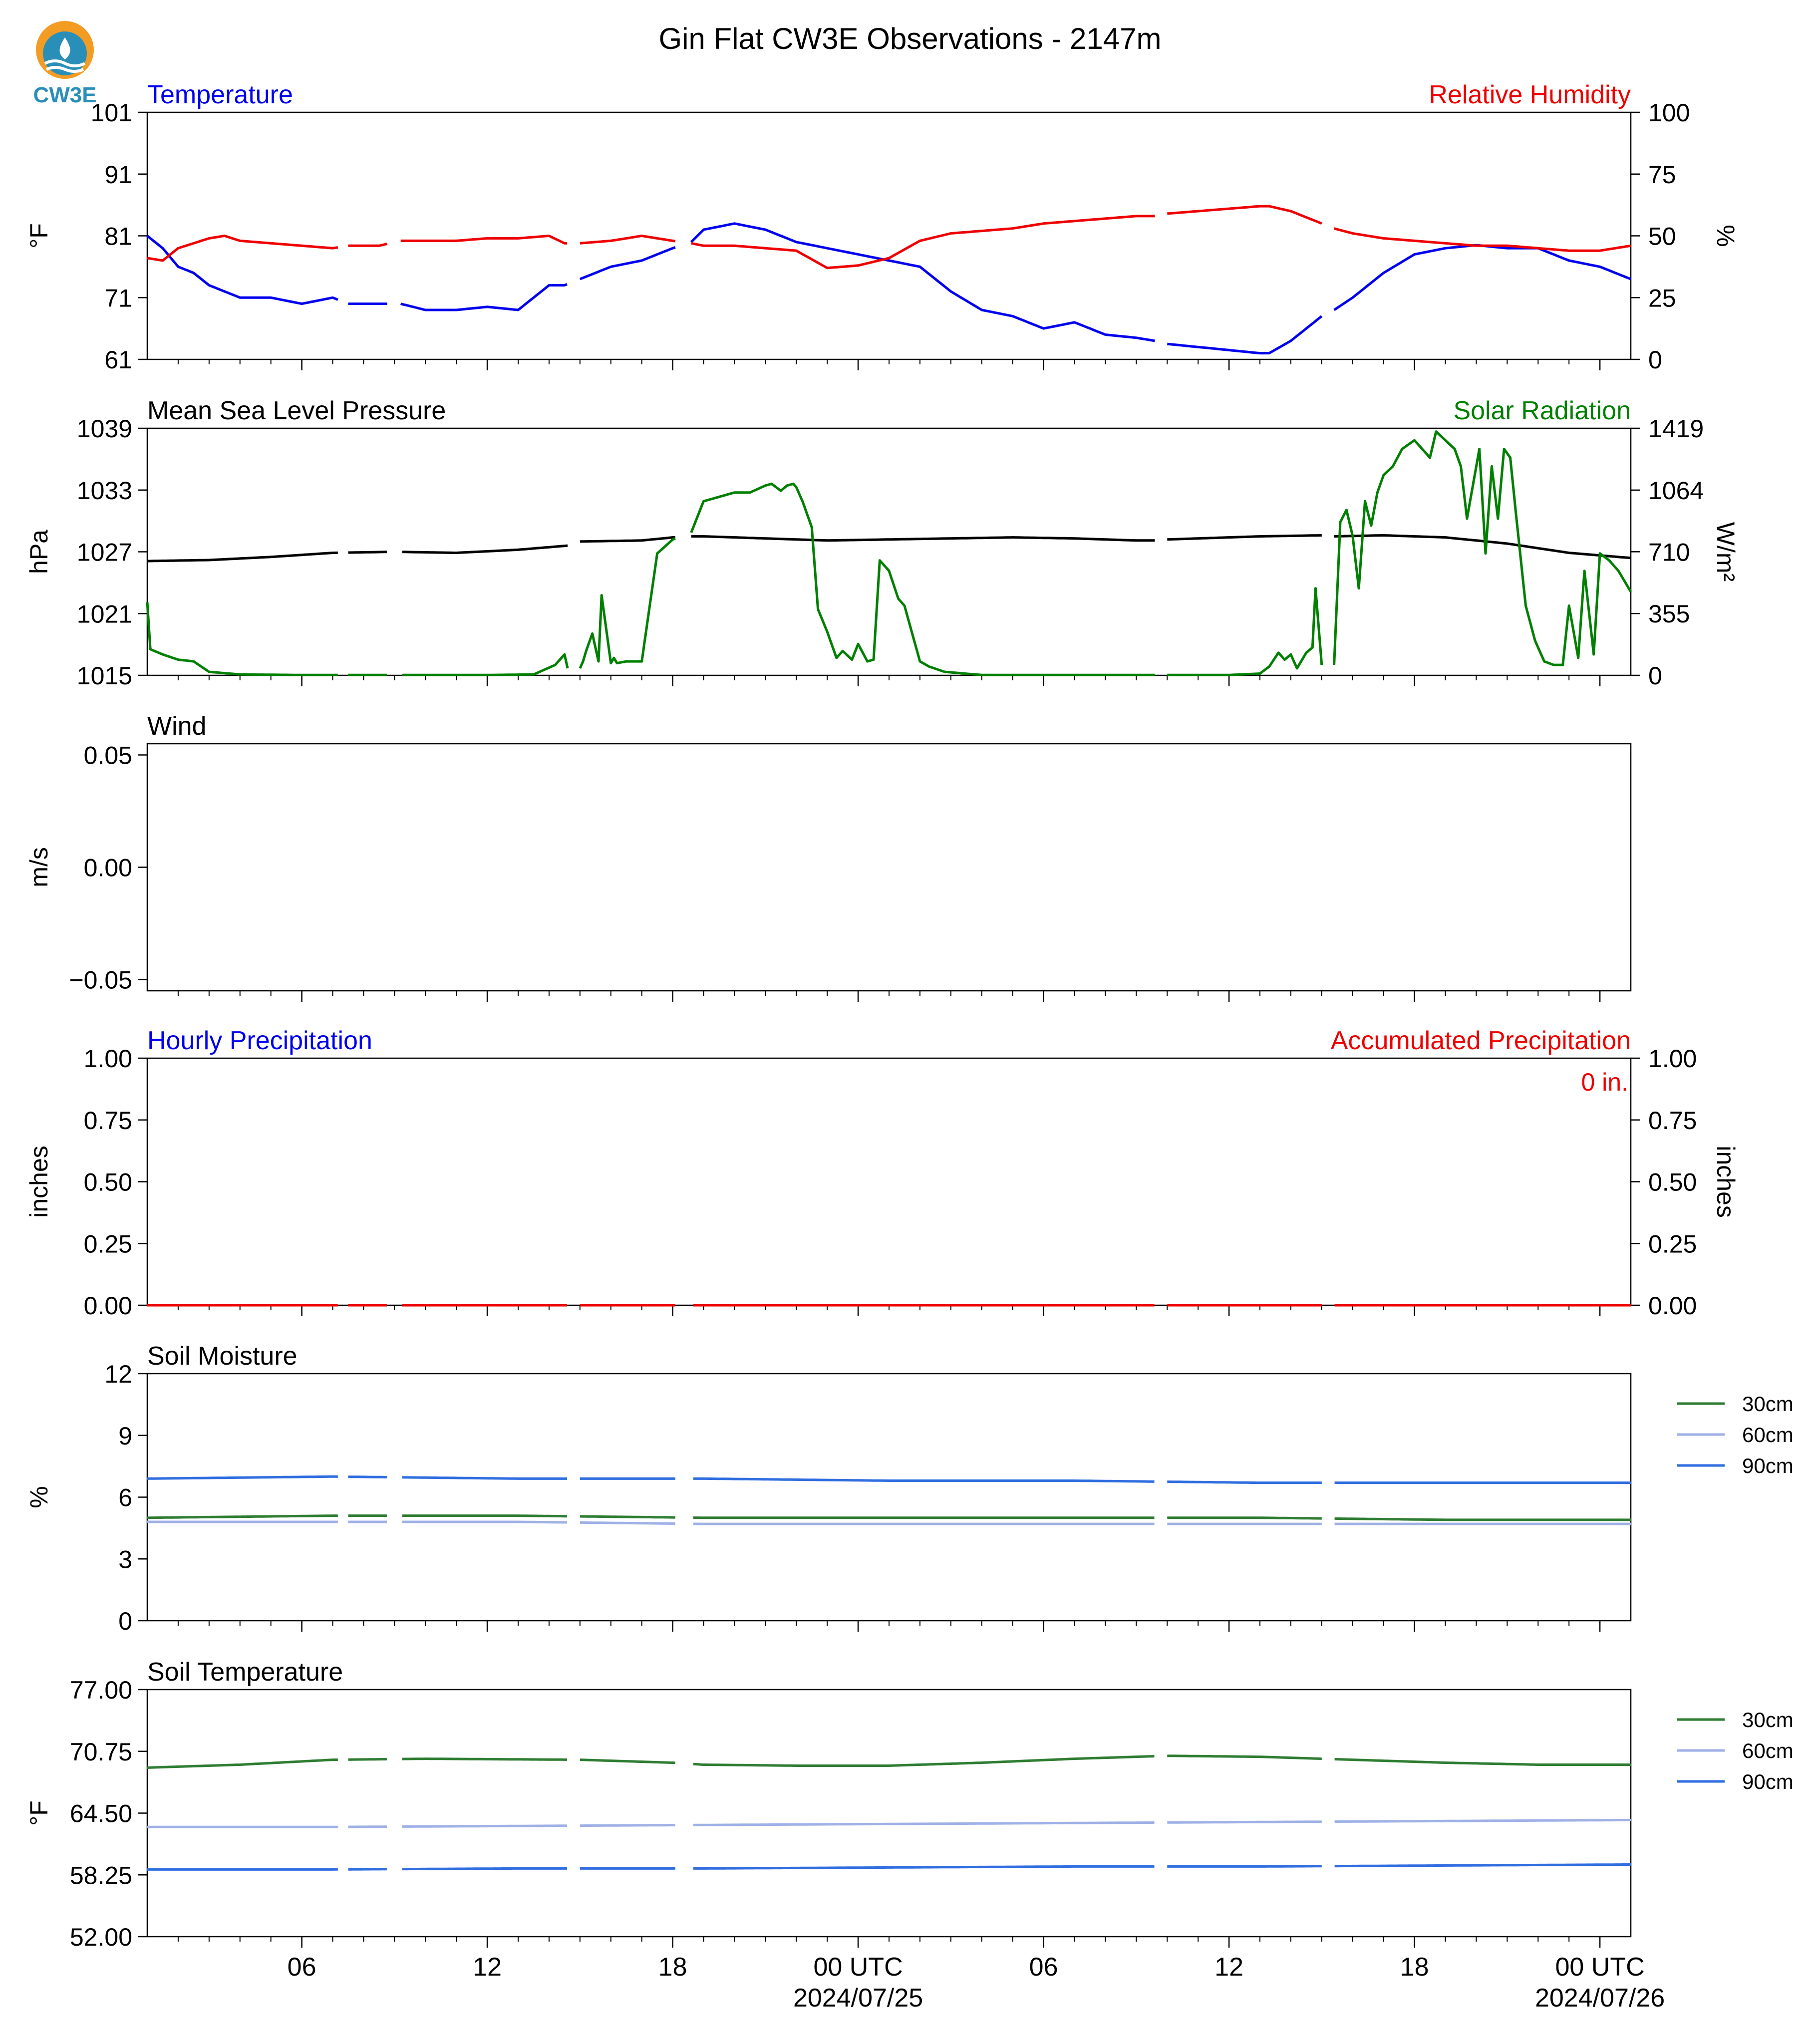 This screenshot has height=2028, width=1820. I want to click on series-line-relative-humidity, so click(889, 237).